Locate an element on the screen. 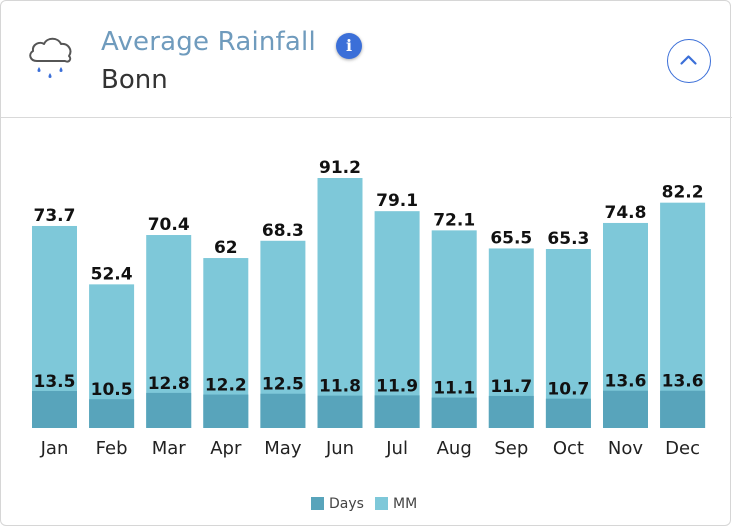 This screenshot has height=530, width=734. collapse-button is located at coordinates (689, 61).